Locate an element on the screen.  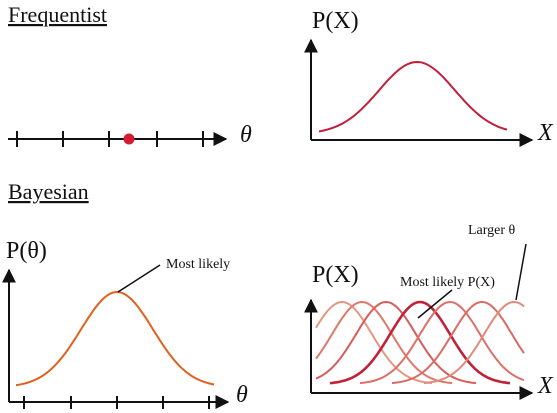
freq-px-x-label: X is located at coordinates (545, 133).